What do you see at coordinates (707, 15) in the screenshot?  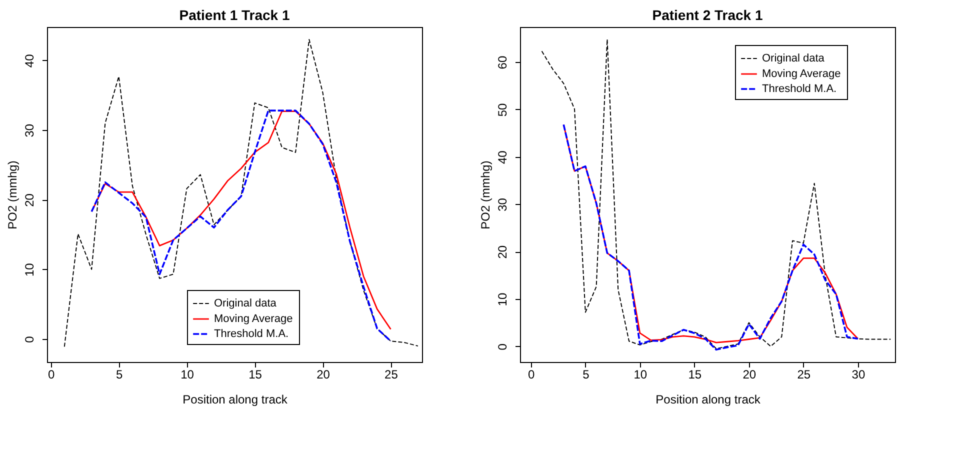 I see `chart-title: Patient 2 Track 1` at bounding box center [707, 15].